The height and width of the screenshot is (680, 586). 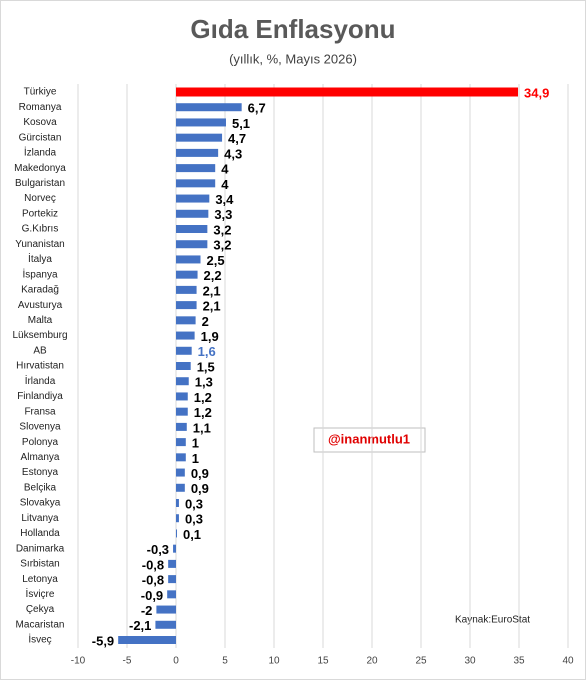 What do you see at coordinates (40, 152) in the screenshot?
I see `y-tick-label: İzlanda` at bounding box center [40, 152].